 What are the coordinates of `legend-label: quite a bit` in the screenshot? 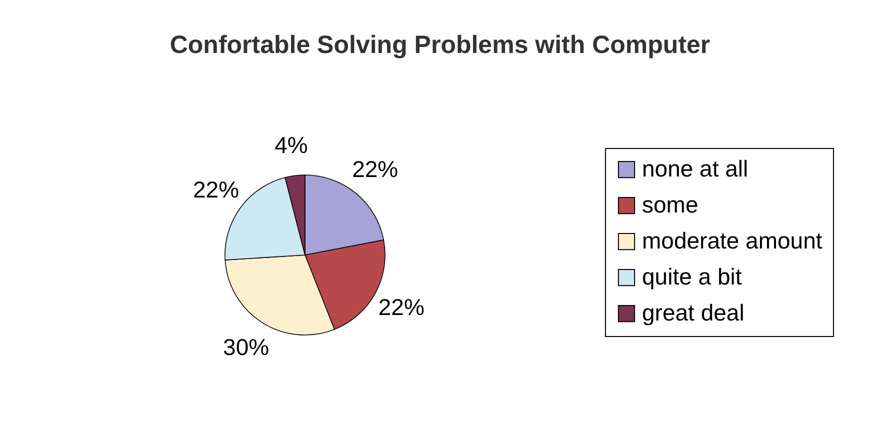 It's located at (692, 277).